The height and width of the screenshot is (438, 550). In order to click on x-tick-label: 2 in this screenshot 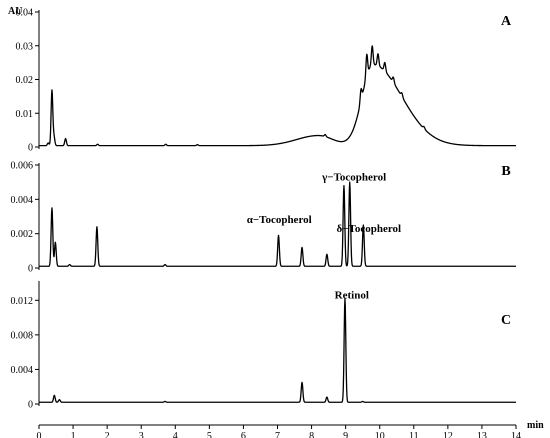, I will do `click(107, 434)`.